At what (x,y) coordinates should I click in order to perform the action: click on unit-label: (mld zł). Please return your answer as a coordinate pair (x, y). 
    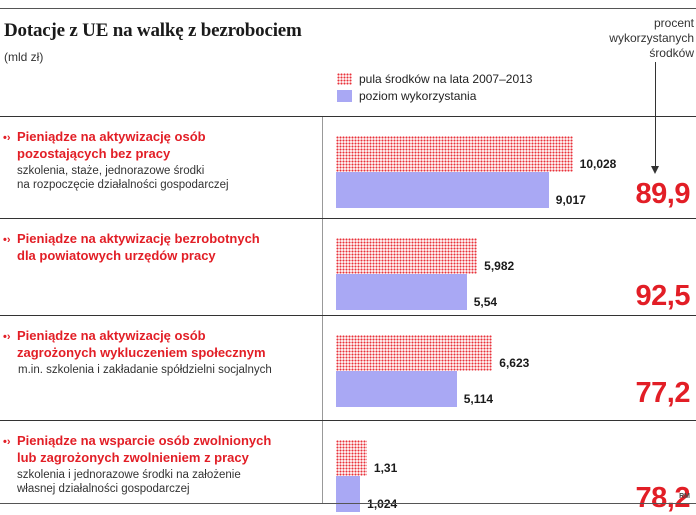
    Looking at the image, I should click on (24, 57).